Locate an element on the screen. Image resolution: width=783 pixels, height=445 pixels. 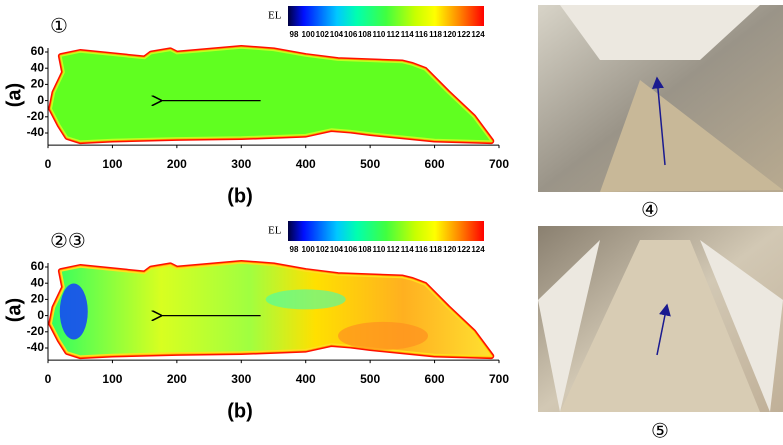
photo-label: ⑤ is located at coordinates (660, 431).